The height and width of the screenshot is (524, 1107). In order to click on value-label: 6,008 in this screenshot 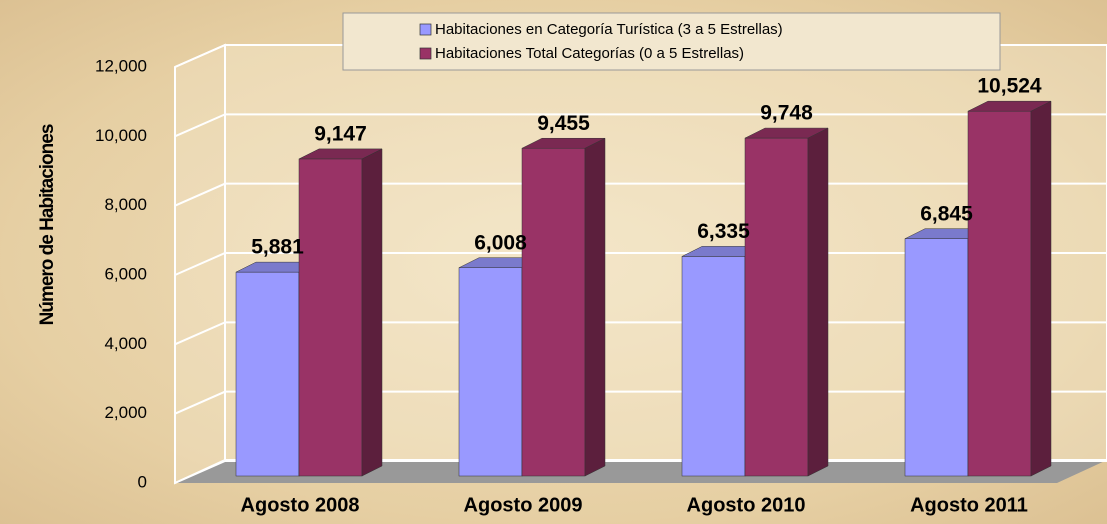, I will do `click(500, 242)`.